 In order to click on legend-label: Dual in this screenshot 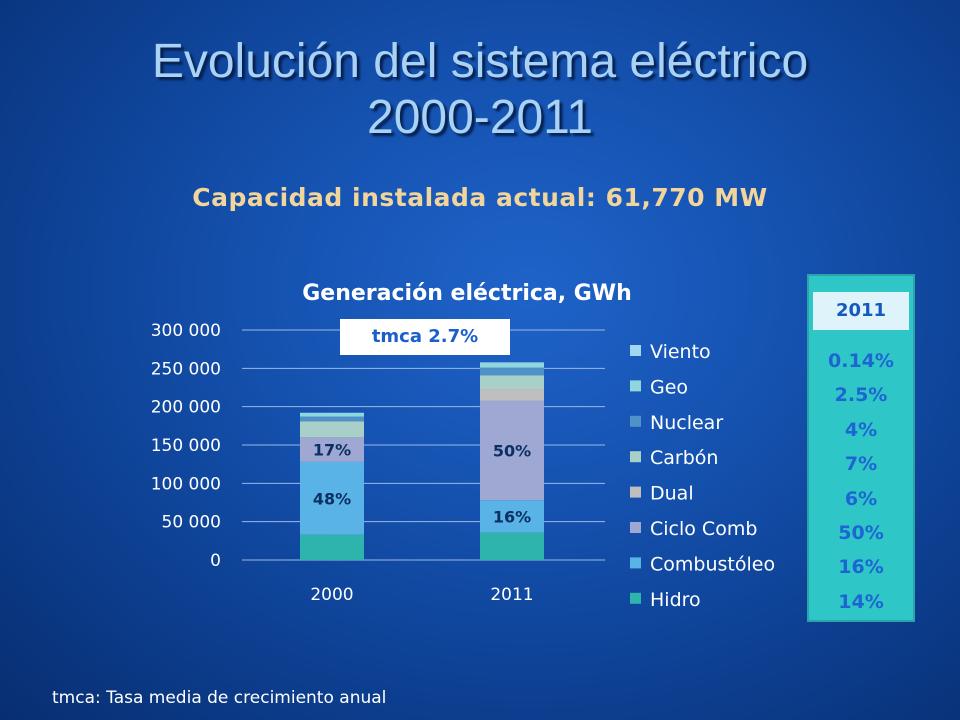, I will do `click(672, 494)`.